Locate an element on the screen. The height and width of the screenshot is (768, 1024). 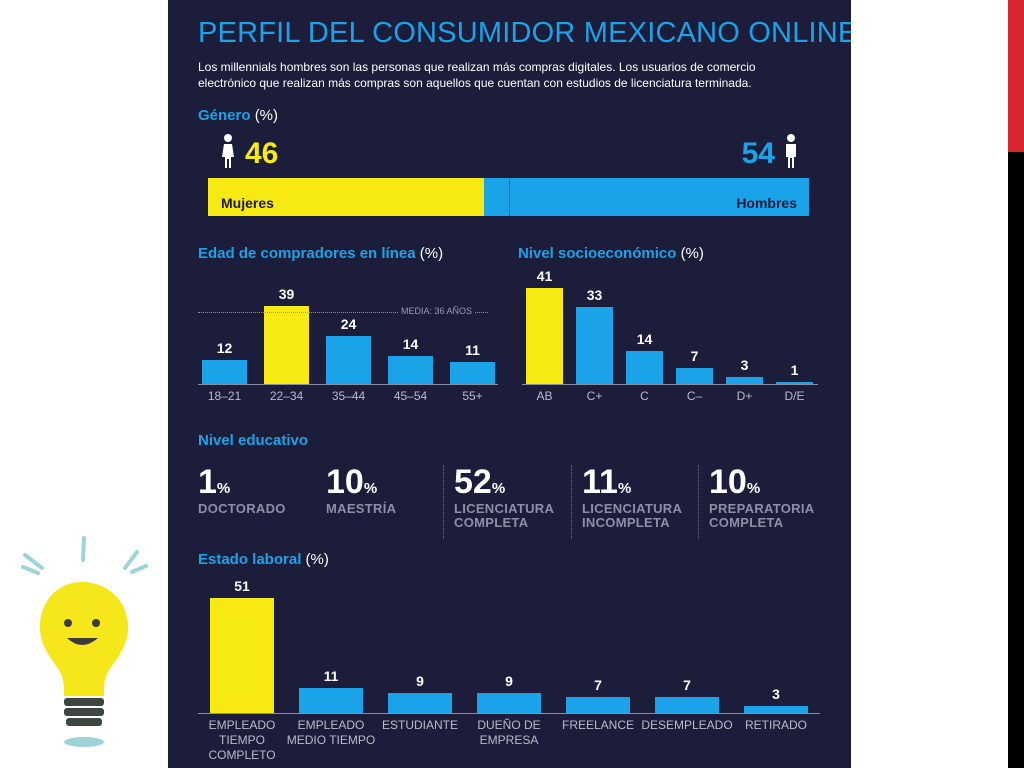
nse-section-title: Nivel socioeconómico (%) is located at coordinates (611, 253).